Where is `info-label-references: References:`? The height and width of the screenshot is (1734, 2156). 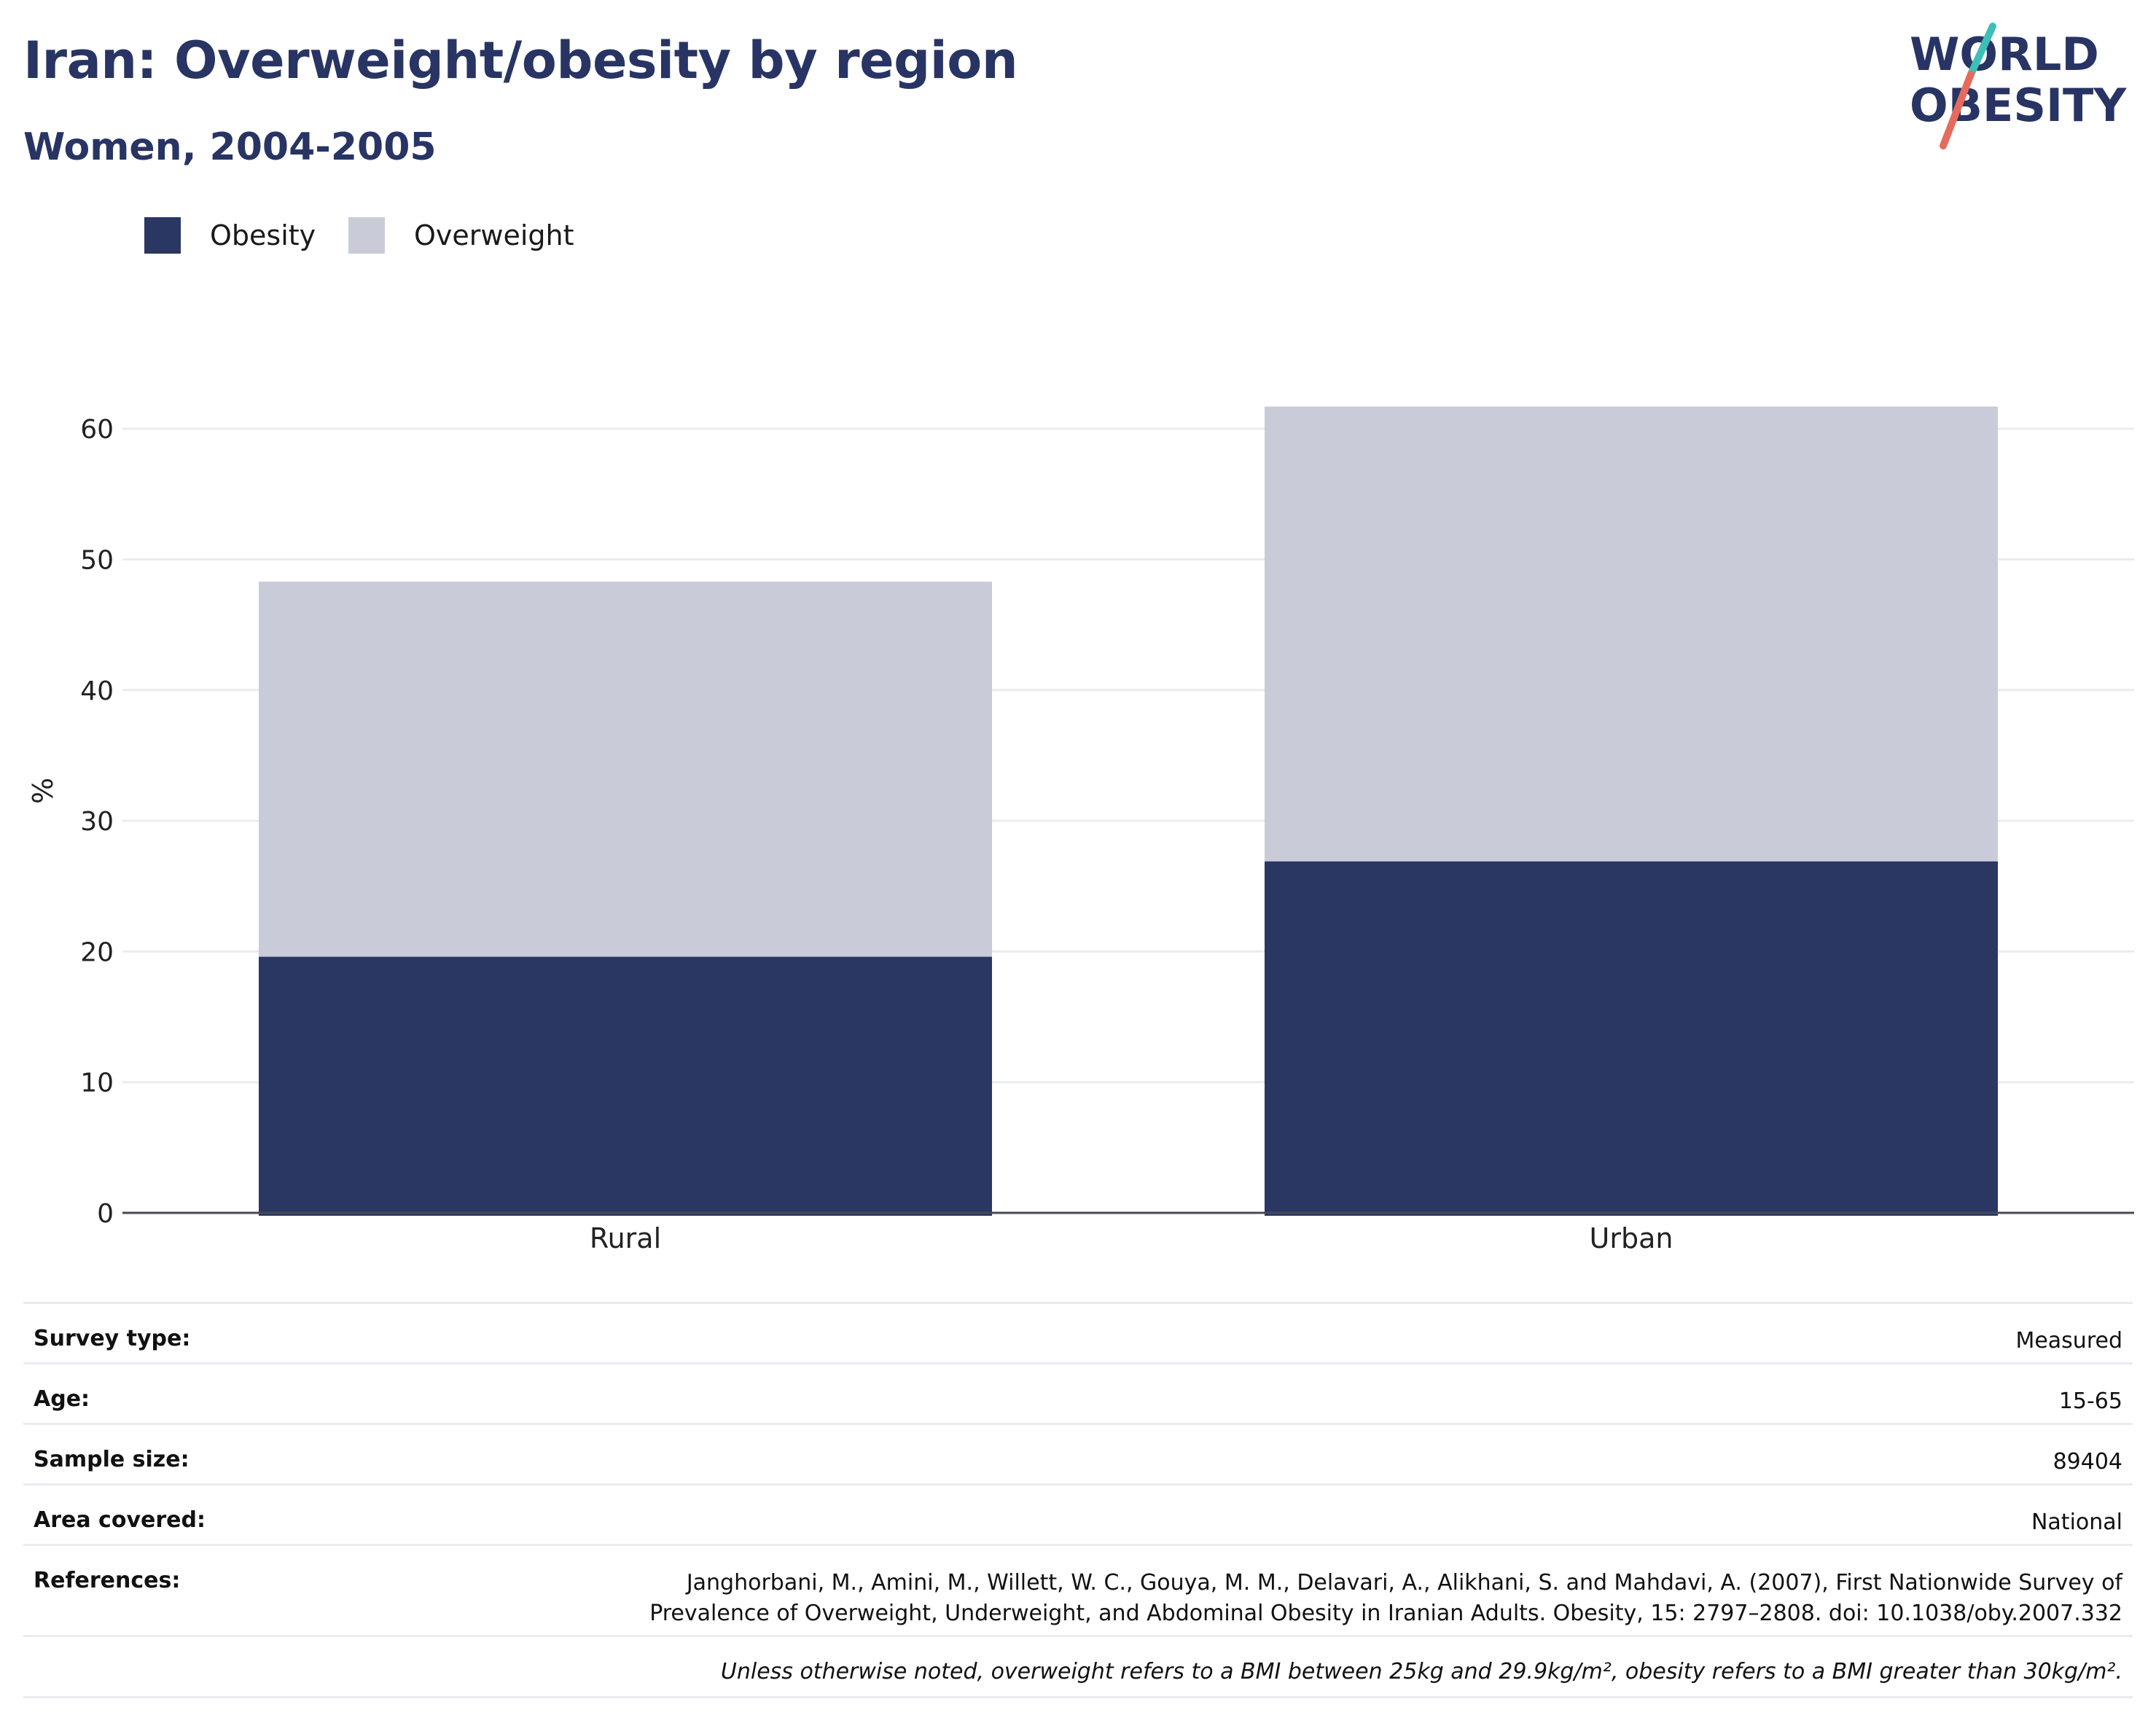
info-label-references: References: is located at coordinates (108, 1581).